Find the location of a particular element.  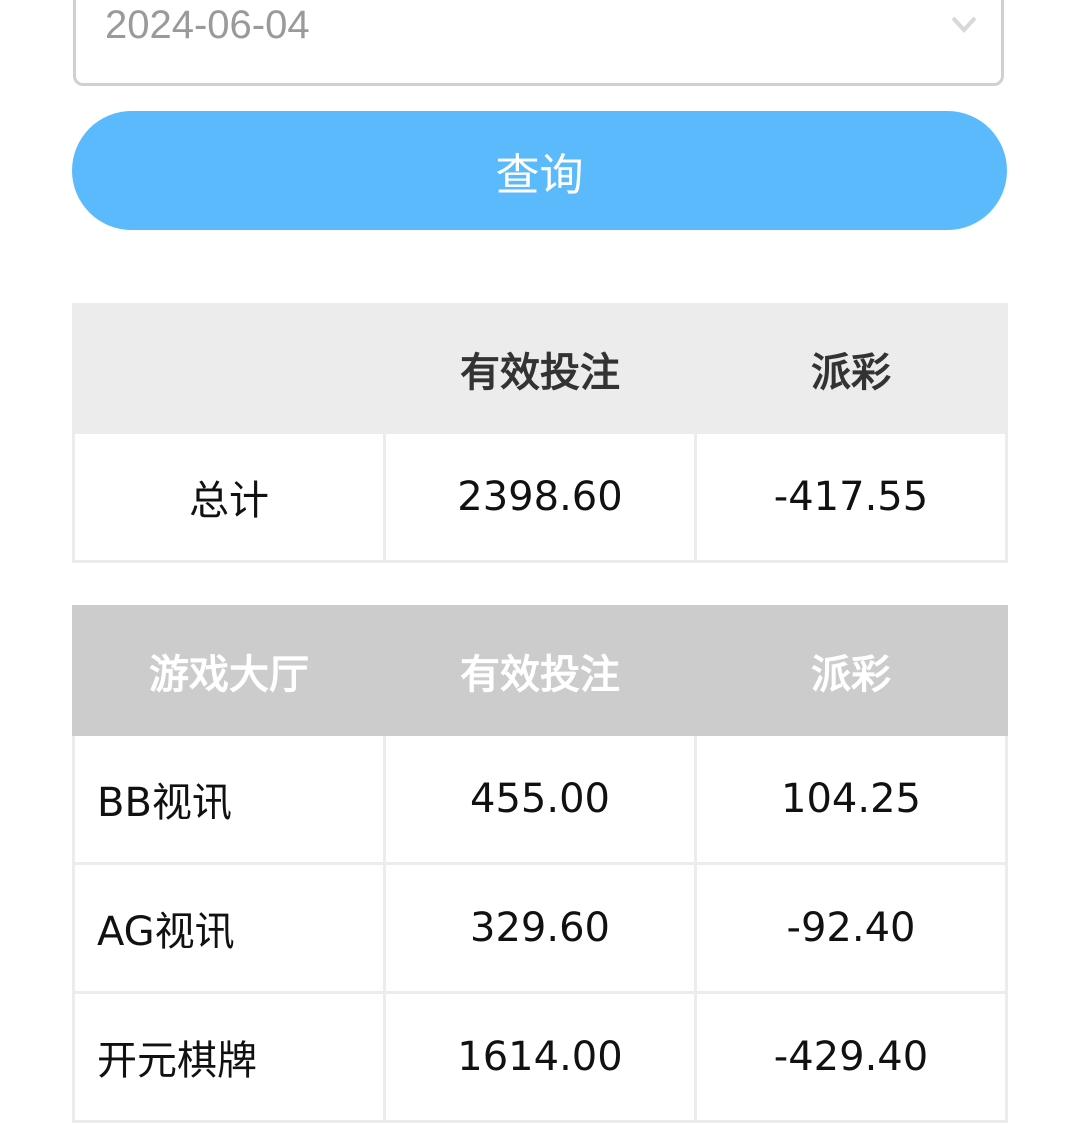

summary-total-row: 总计 2398.60 -417.55 is located at coordinates (540, 497).